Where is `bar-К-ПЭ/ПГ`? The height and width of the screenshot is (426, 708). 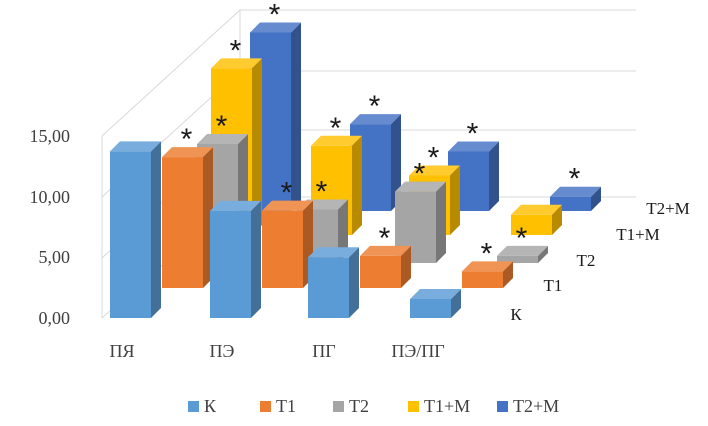
bar-К-ПЭ/ПГ is located at coordinates (435, 303).